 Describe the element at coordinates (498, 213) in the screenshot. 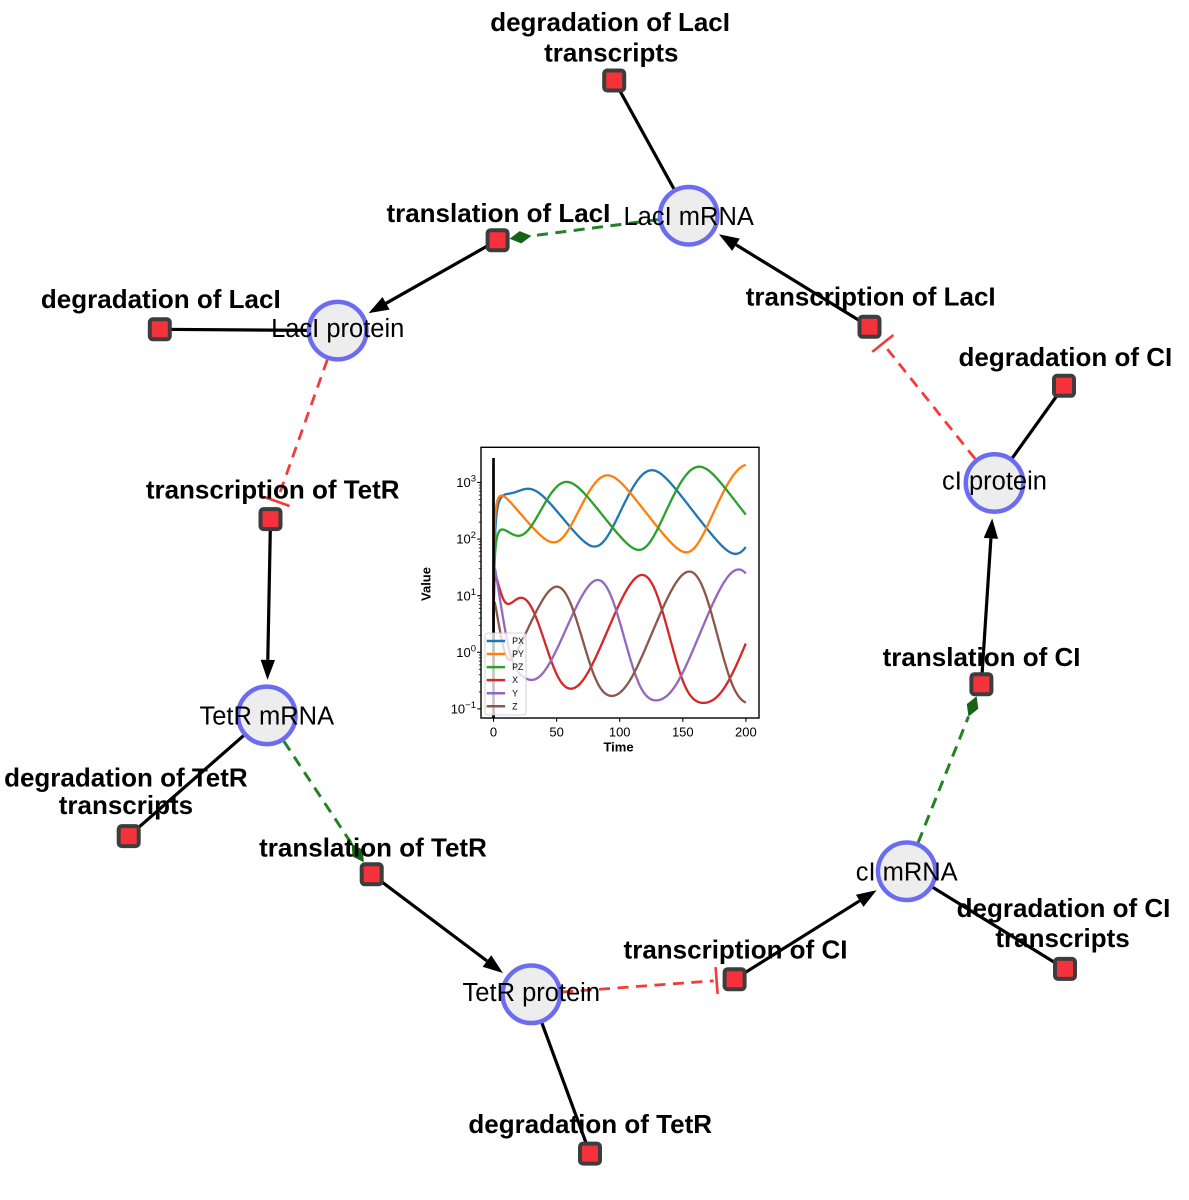

I see `svg-text: translation of LacI` at that location.